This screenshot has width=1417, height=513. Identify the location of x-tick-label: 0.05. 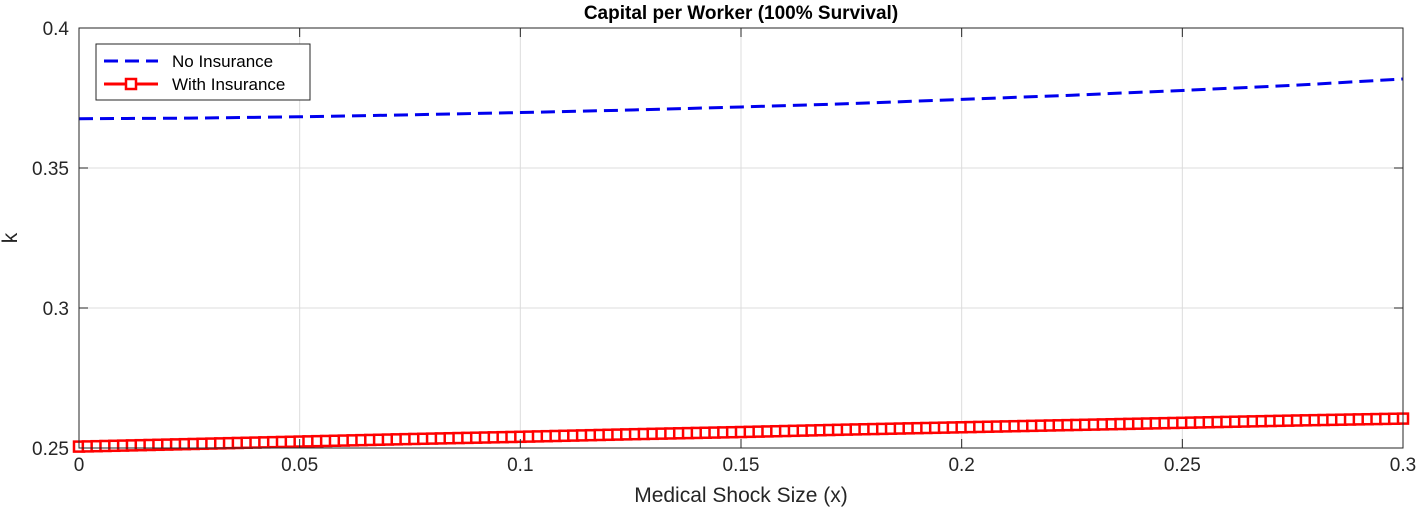
(299, 465).